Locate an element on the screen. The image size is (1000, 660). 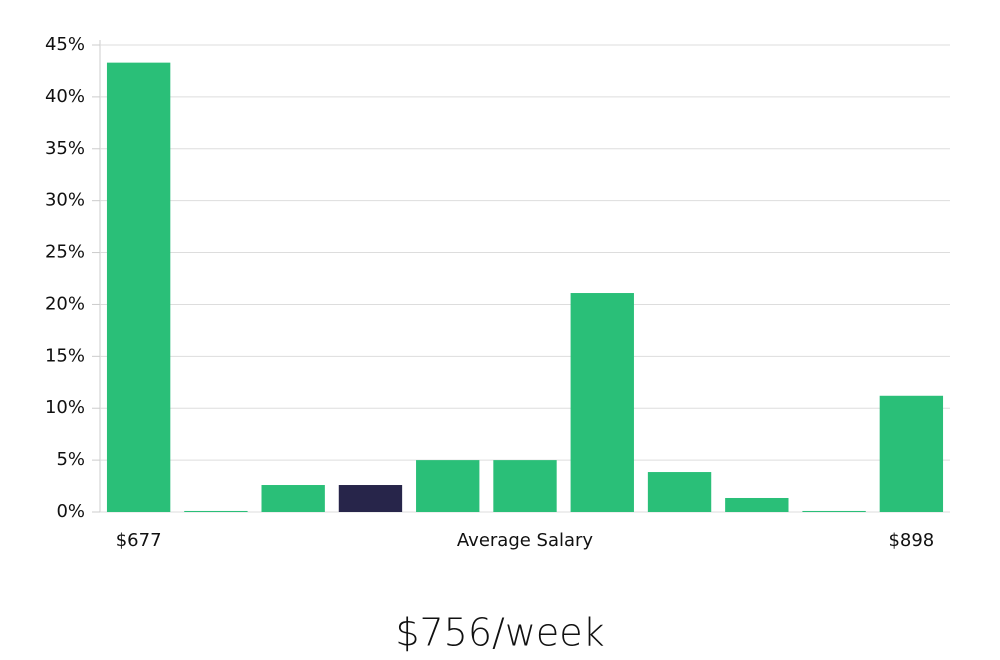
y-tick-label: 20% is located at coordinates (65, 303).